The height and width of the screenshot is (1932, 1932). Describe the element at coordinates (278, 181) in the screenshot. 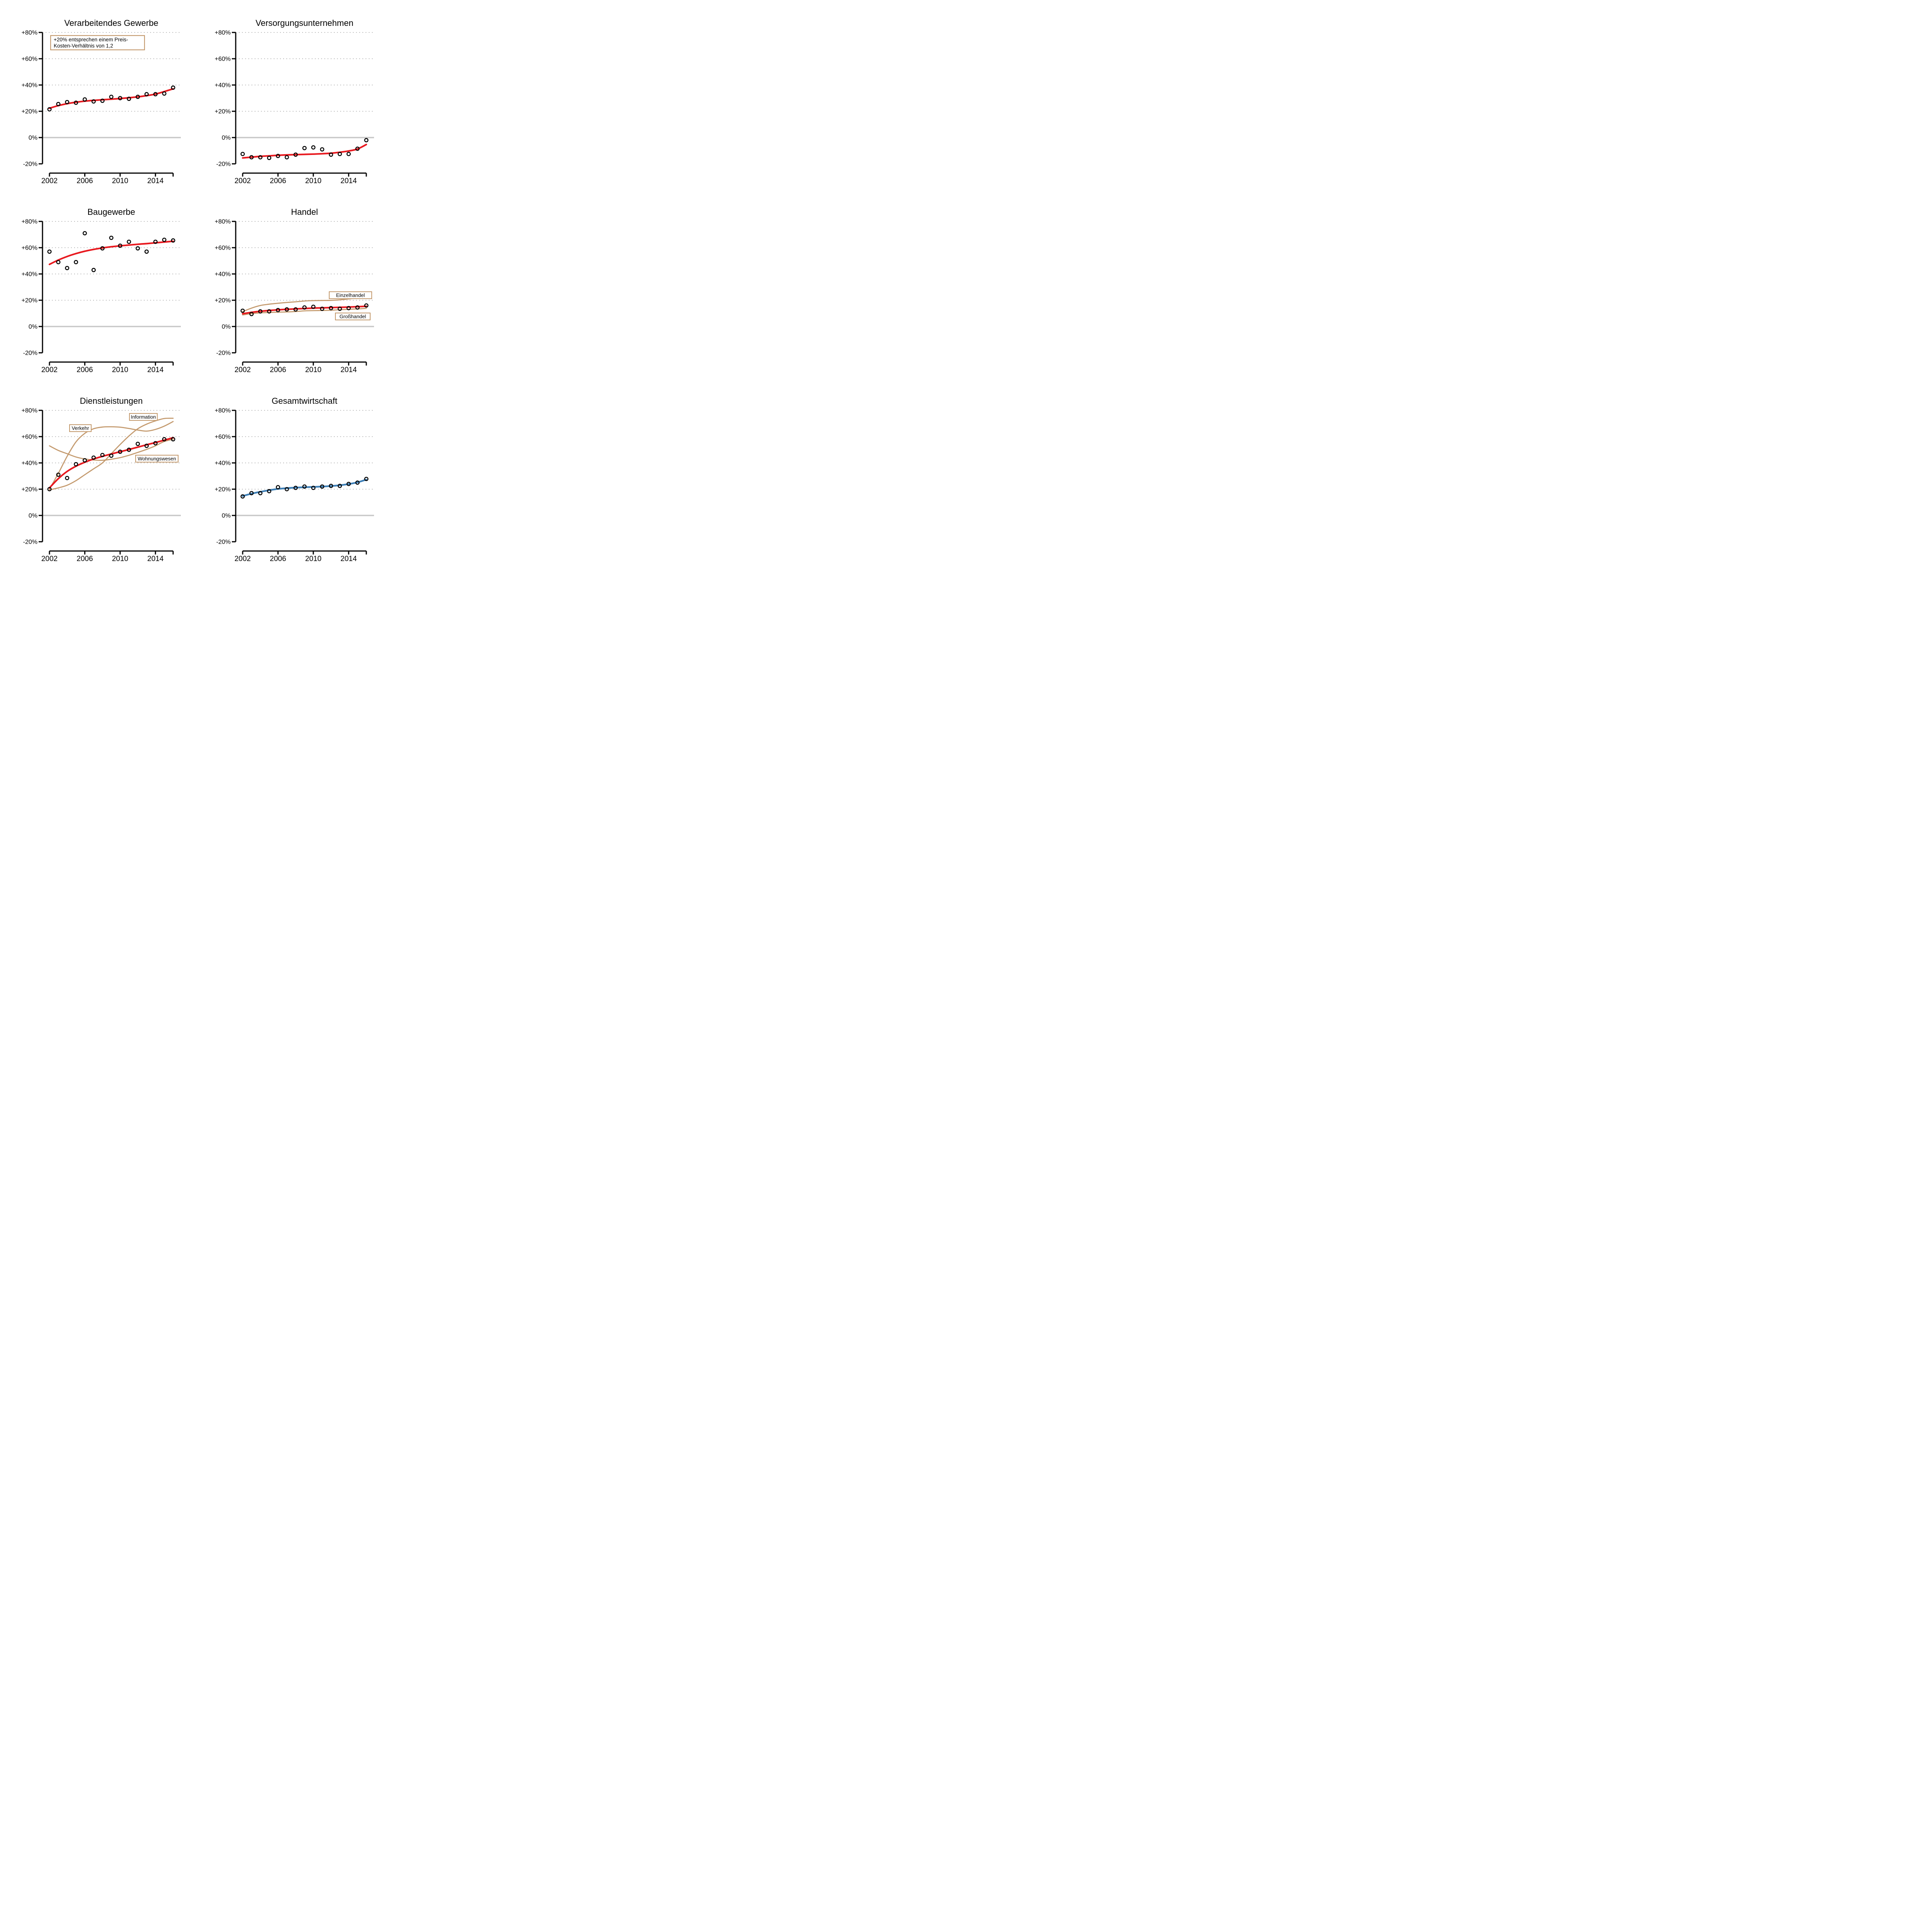

I see `x-tick-label: 2006` at that location.